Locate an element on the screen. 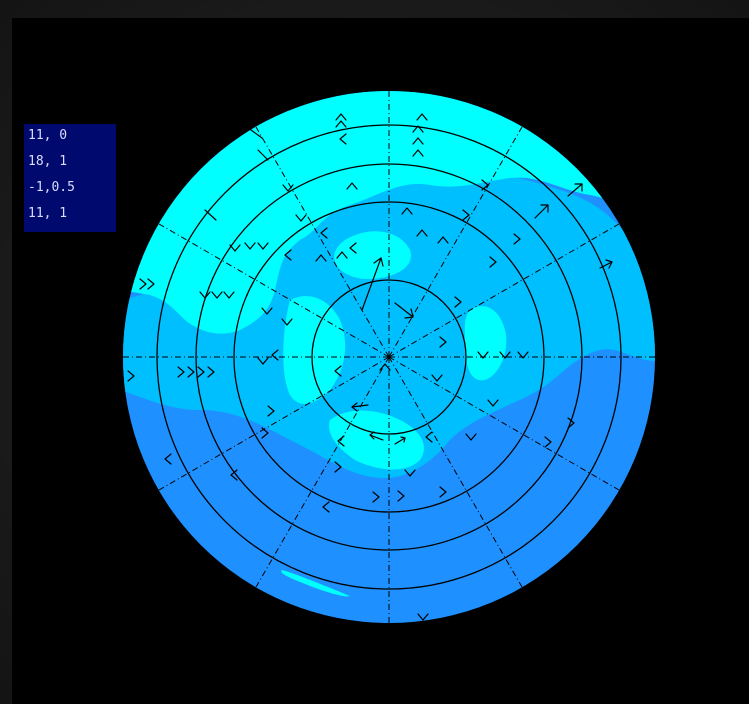 The height and width of the screenshot is (704, 749). legend-item: 11, 1 is located at coordinates (48, 213).